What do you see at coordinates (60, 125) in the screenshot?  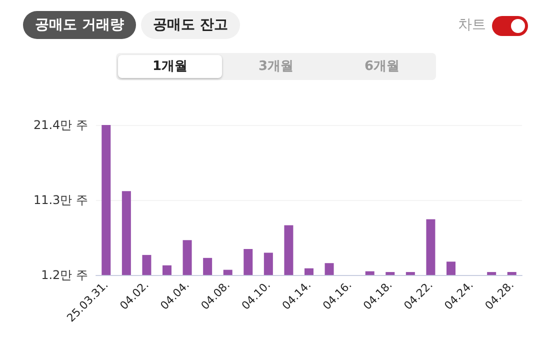 I see `y-tick-label: 21.4만 주` at bounding box center [60, 125].